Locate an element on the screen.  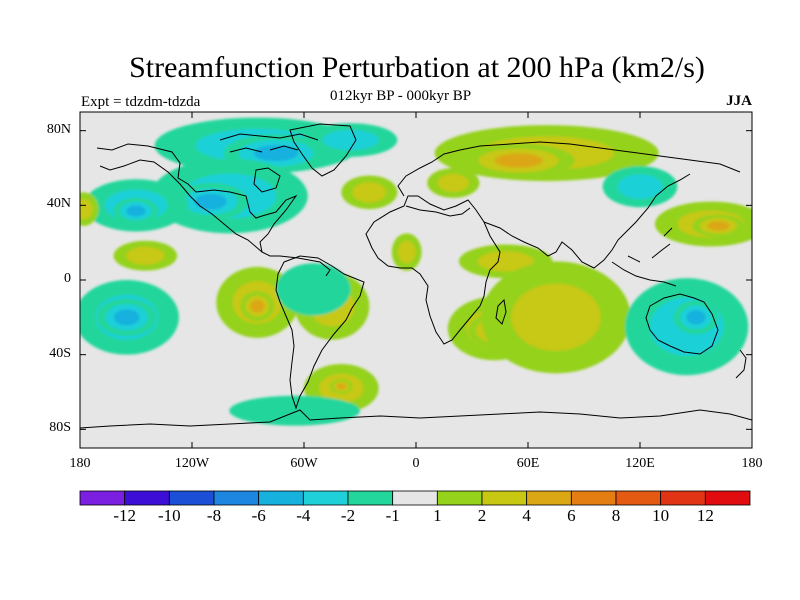
colorbar-label: 4 is located at coordinates (526, 515).